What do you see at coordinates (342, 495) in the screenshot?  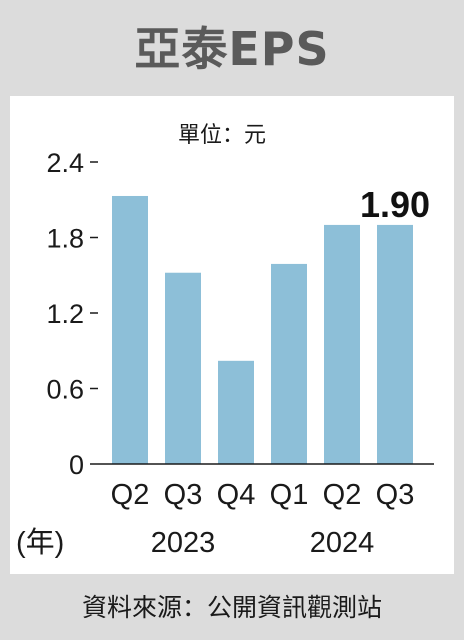 I see `x-tick-label-4: Q2` at bounding box center [342, 495].